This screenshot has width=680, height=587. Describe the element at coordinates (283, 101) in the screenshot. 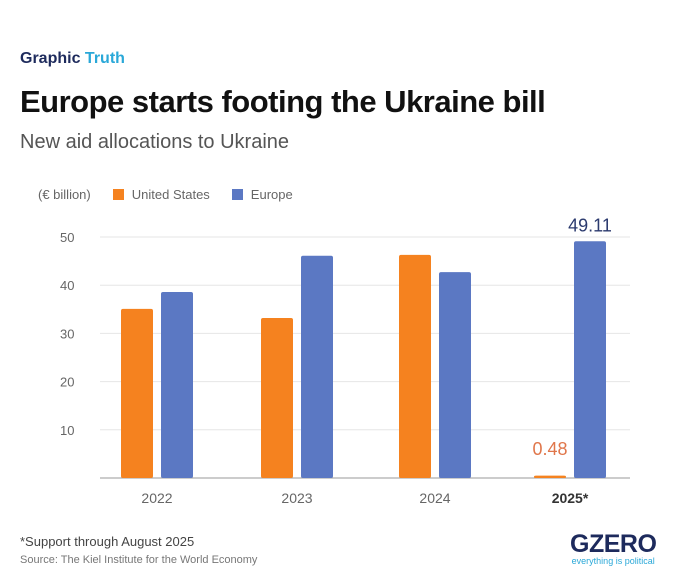

I see `chart-title: Europe starts footing the Ukraine bill` at that location.